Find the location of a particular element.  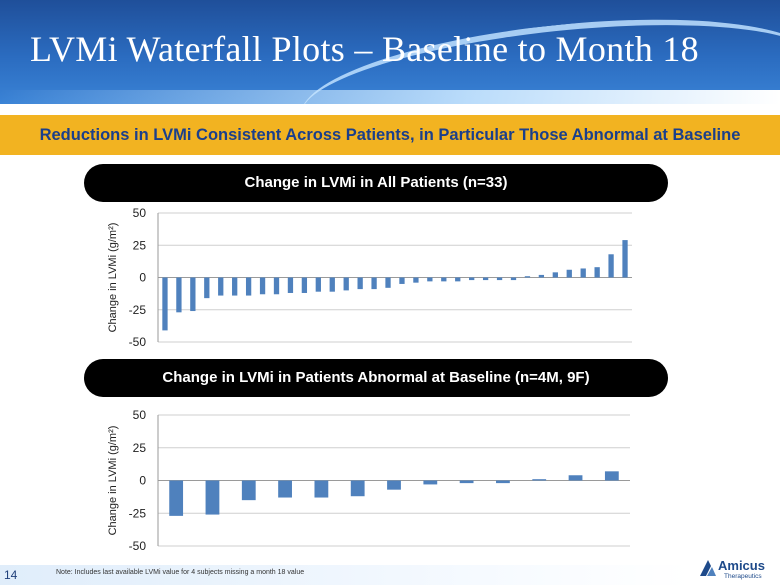

logo-icon is located at coordinates (708, 568).